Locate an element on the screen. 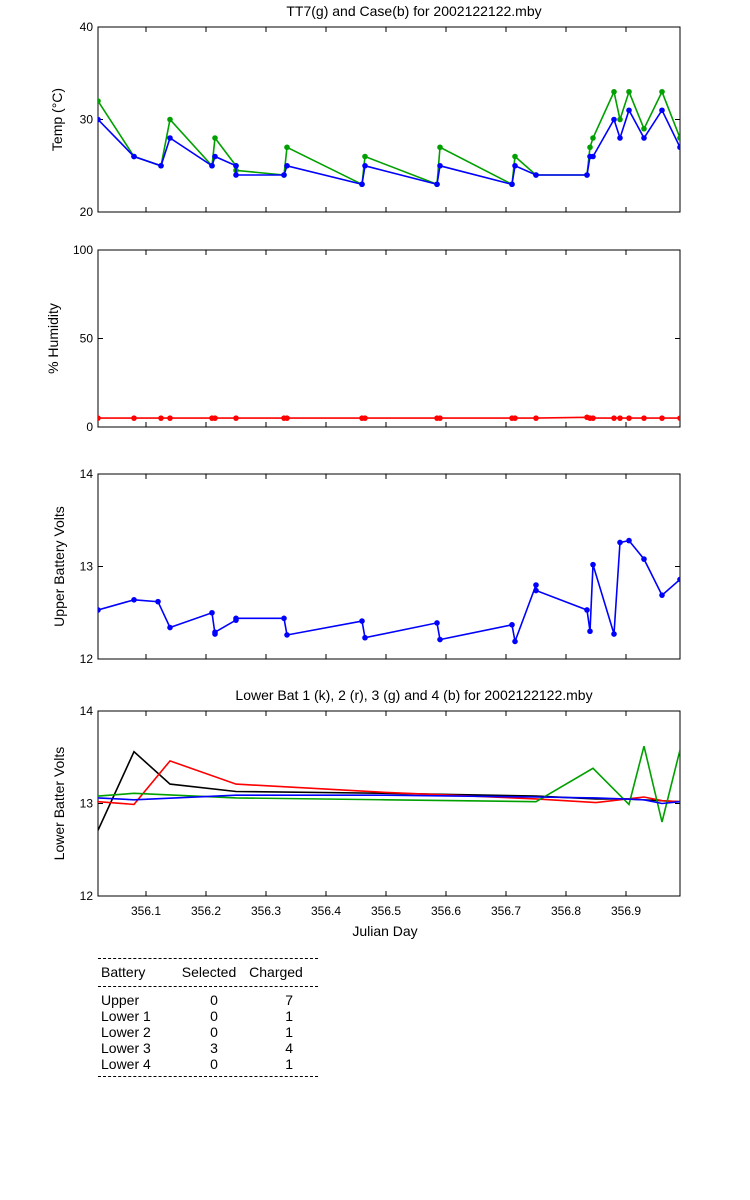 This screenshot has width=750, height=1200. x-tick-label: 356.9 is located at coordinates (626, 911).